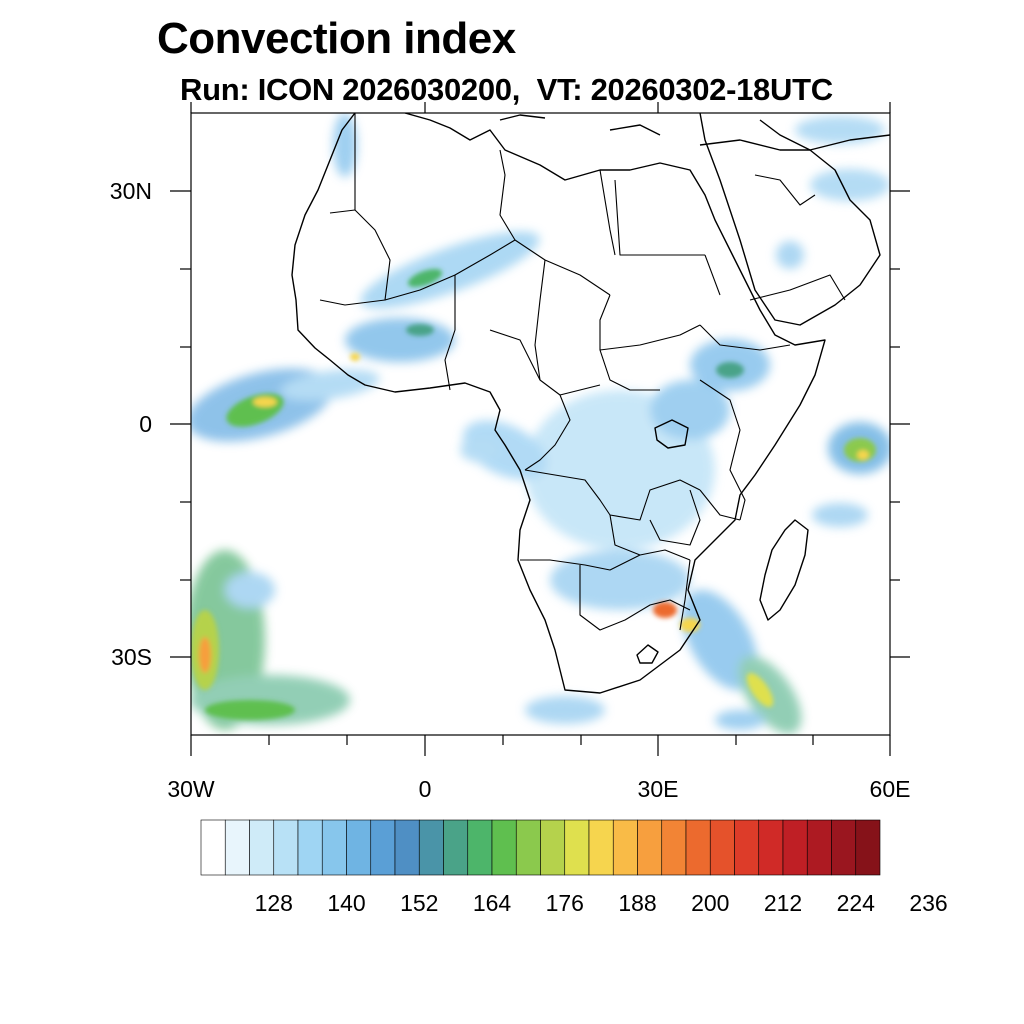  Describe the element at coordinates (506, 89) in the screenshot. I see `chart-subtitle: Run: ICON 2026030200, VT: 20260302-18UTC` at that location.